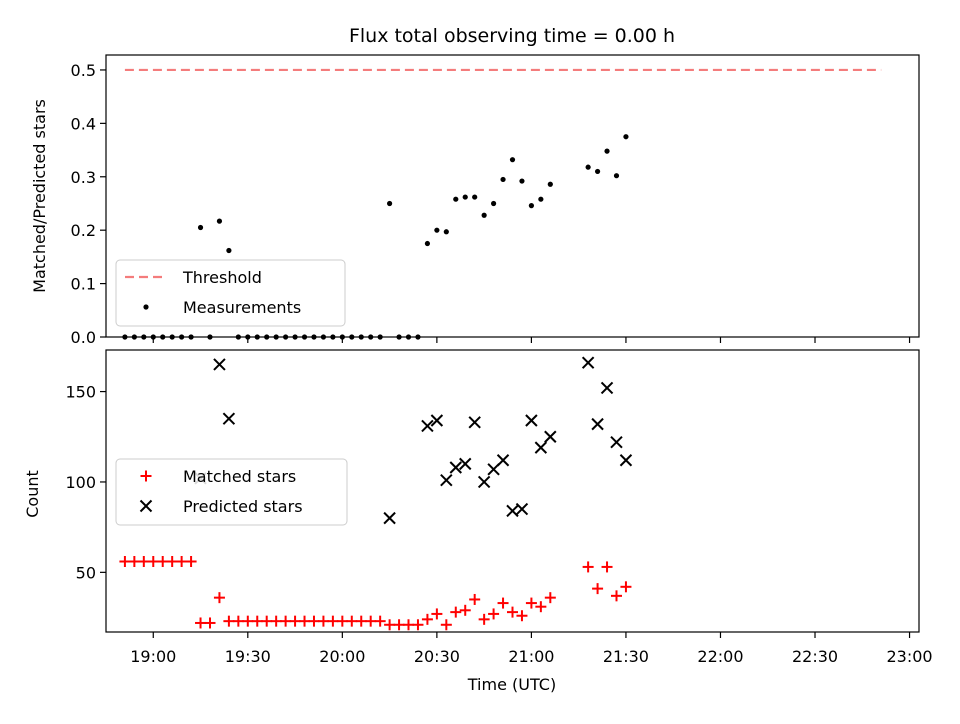 This screenshot has height=724, width=960. Describe the element at coordinates (83, 70) in the screenshot. I see `top-y-tick-label: 0.5` at that location.